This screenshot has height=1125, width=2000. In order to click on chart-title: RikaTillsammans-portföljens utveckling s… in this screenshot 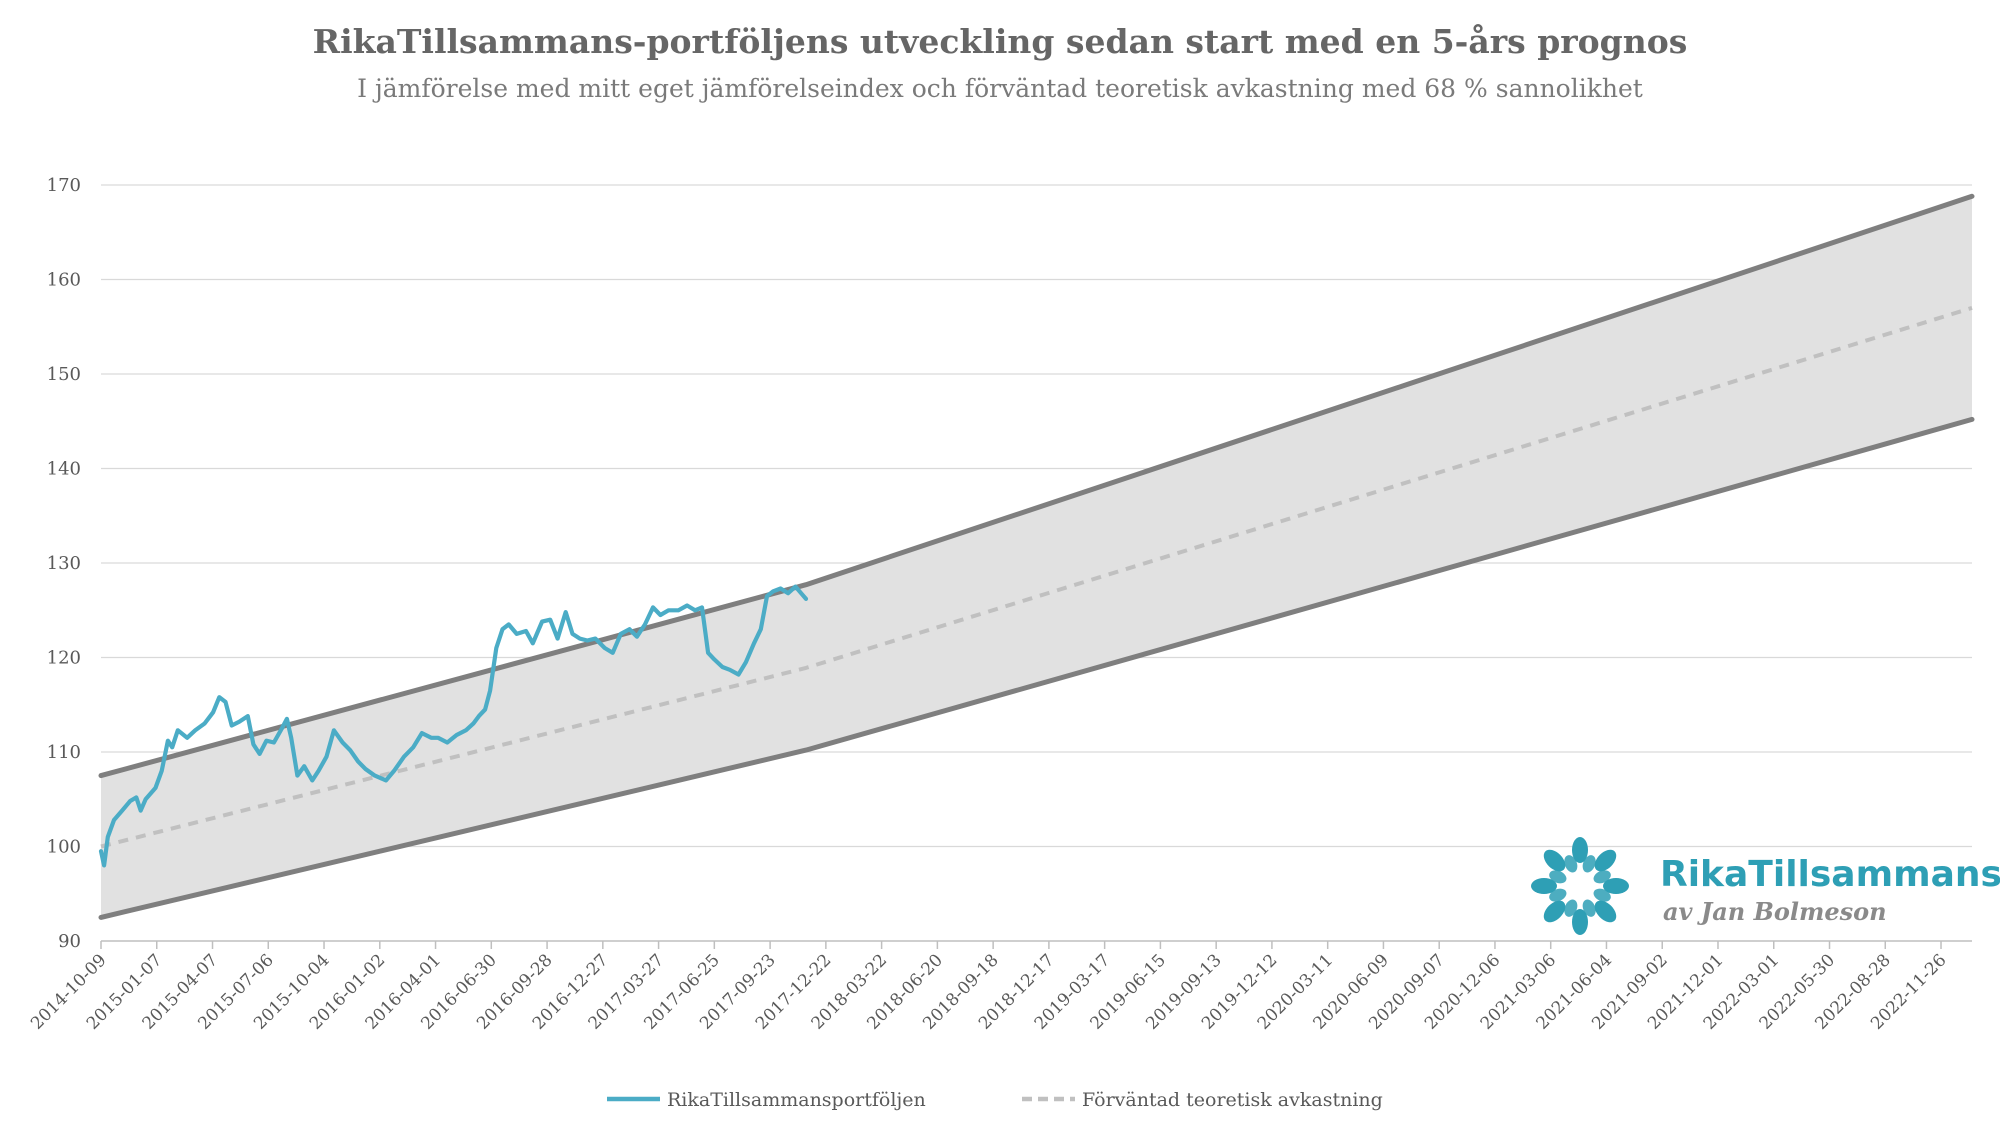, I will do `click(1000, 41)`.